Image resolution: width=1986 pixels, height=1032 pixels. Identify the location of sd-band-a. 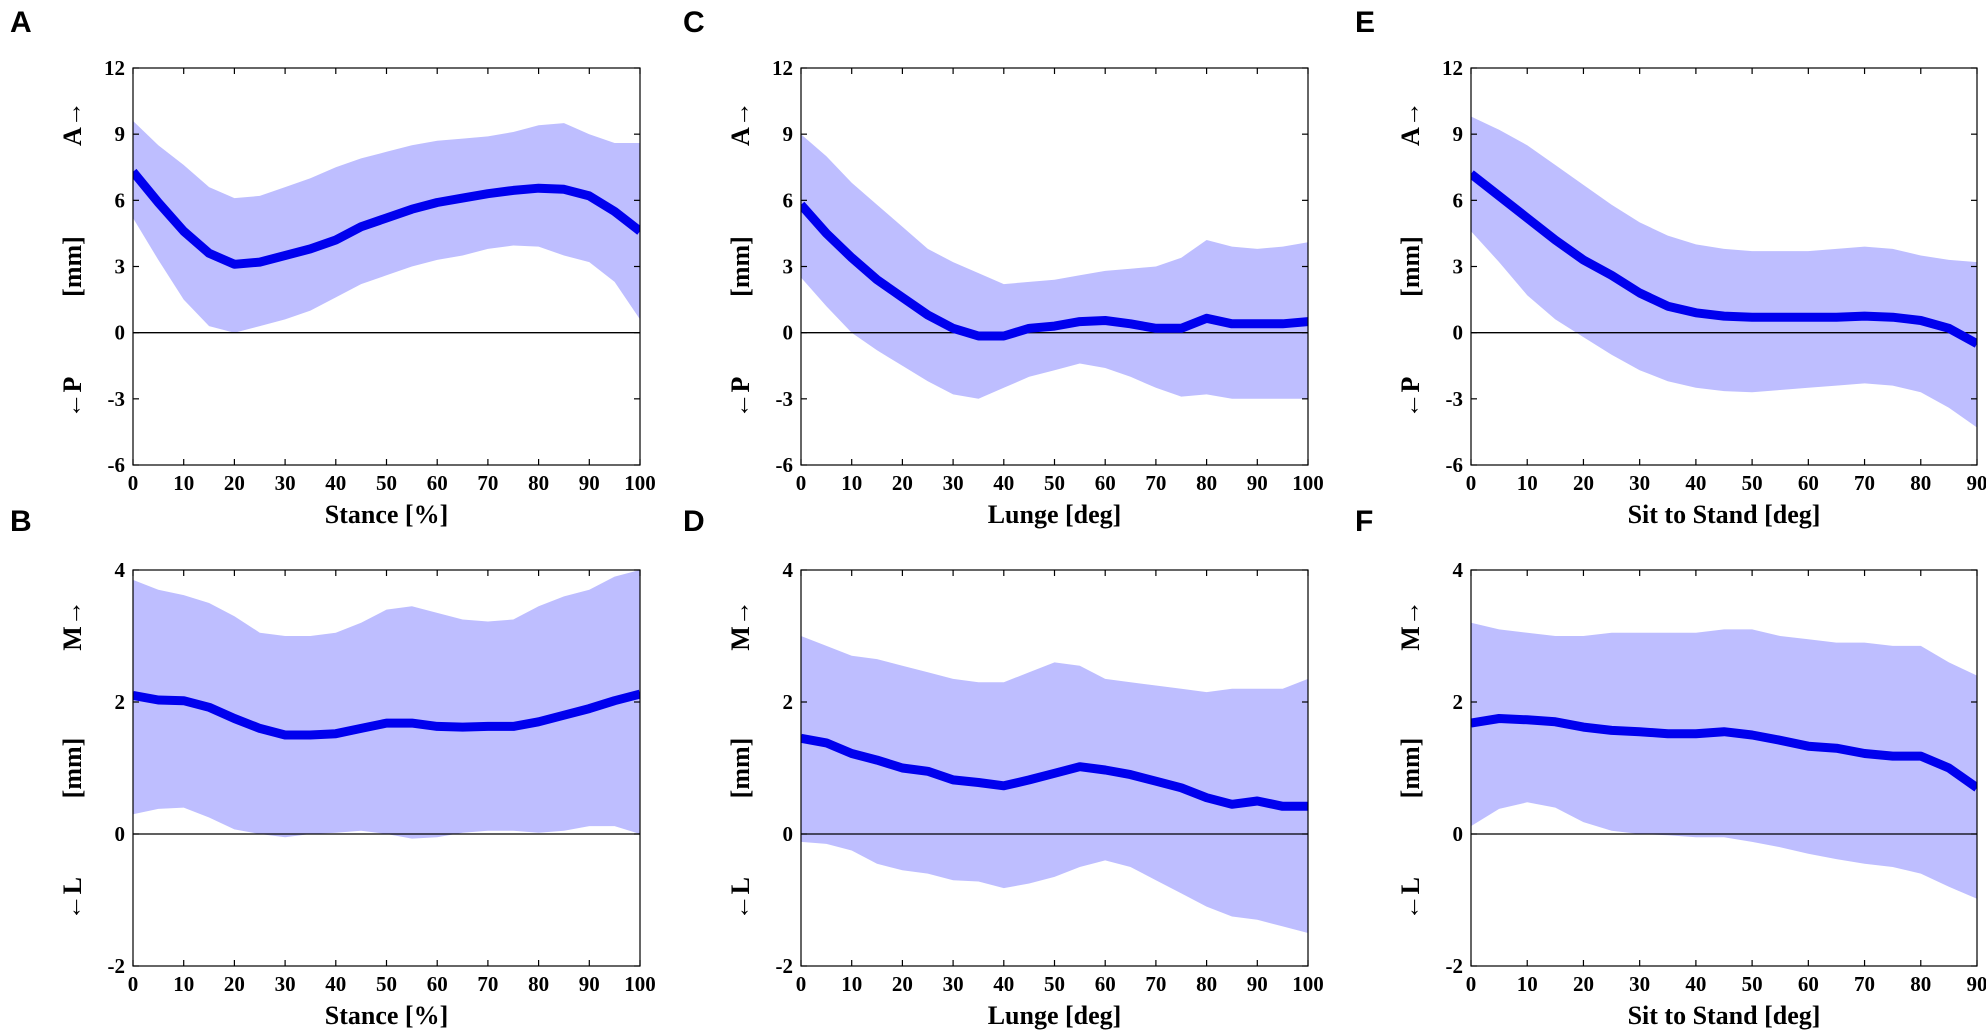
(386, 226).